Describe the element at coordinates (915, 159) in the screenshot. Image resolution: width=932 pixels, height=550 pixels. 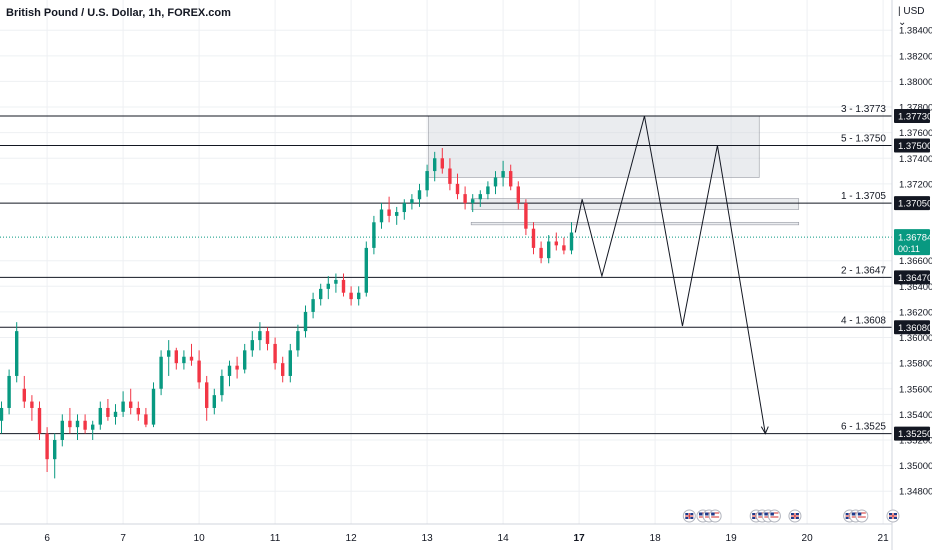
I see `price-tick-label: 1.37400` at that location.